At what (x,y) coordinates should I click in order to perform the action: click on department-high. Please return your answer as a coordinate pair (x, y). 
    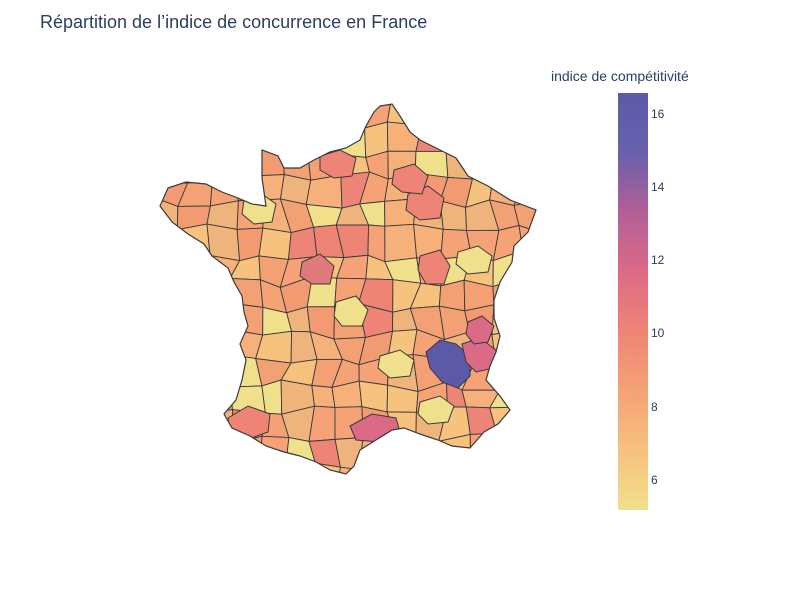
    Looking at the image, I should click on (480, 330).